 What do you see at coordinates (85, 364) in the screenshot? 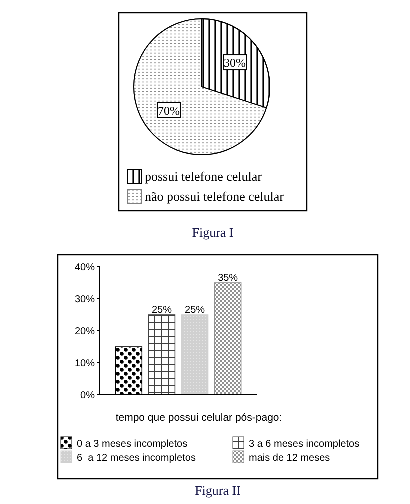
I see `y-tick-label: 10%` at bounding box center [85, 364].